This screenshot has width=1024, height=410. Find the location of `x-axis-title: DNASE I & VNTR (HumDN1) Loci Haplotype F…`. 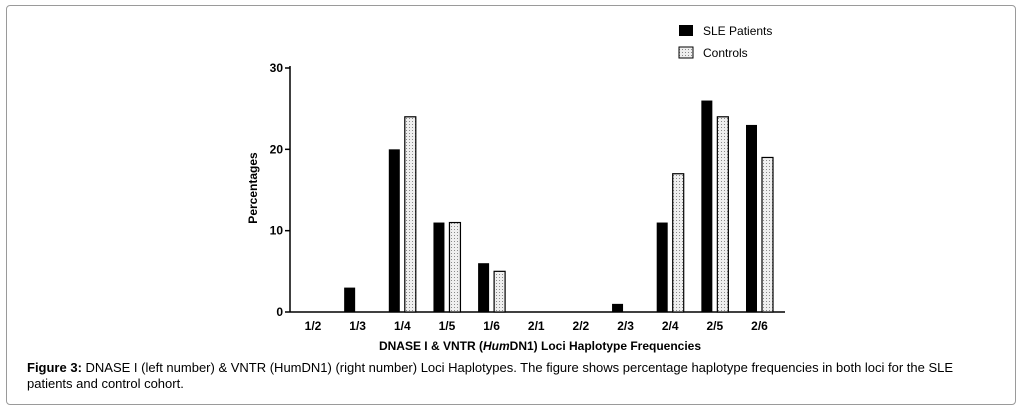

x-axis-title: DNASE I & VNTR (HumDN1) Loci Haplotype F… is located at coordinates (540, 346).